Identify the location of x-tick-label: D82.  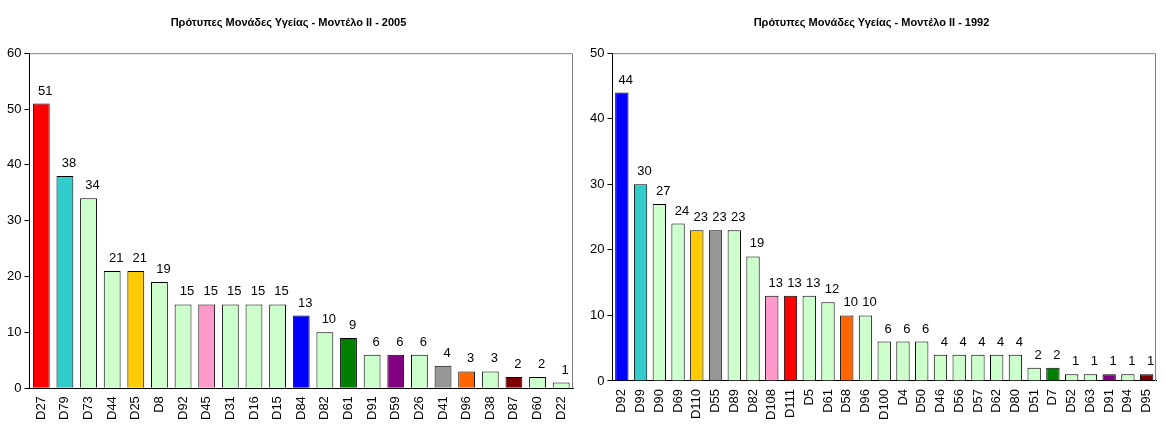
(324, 408).